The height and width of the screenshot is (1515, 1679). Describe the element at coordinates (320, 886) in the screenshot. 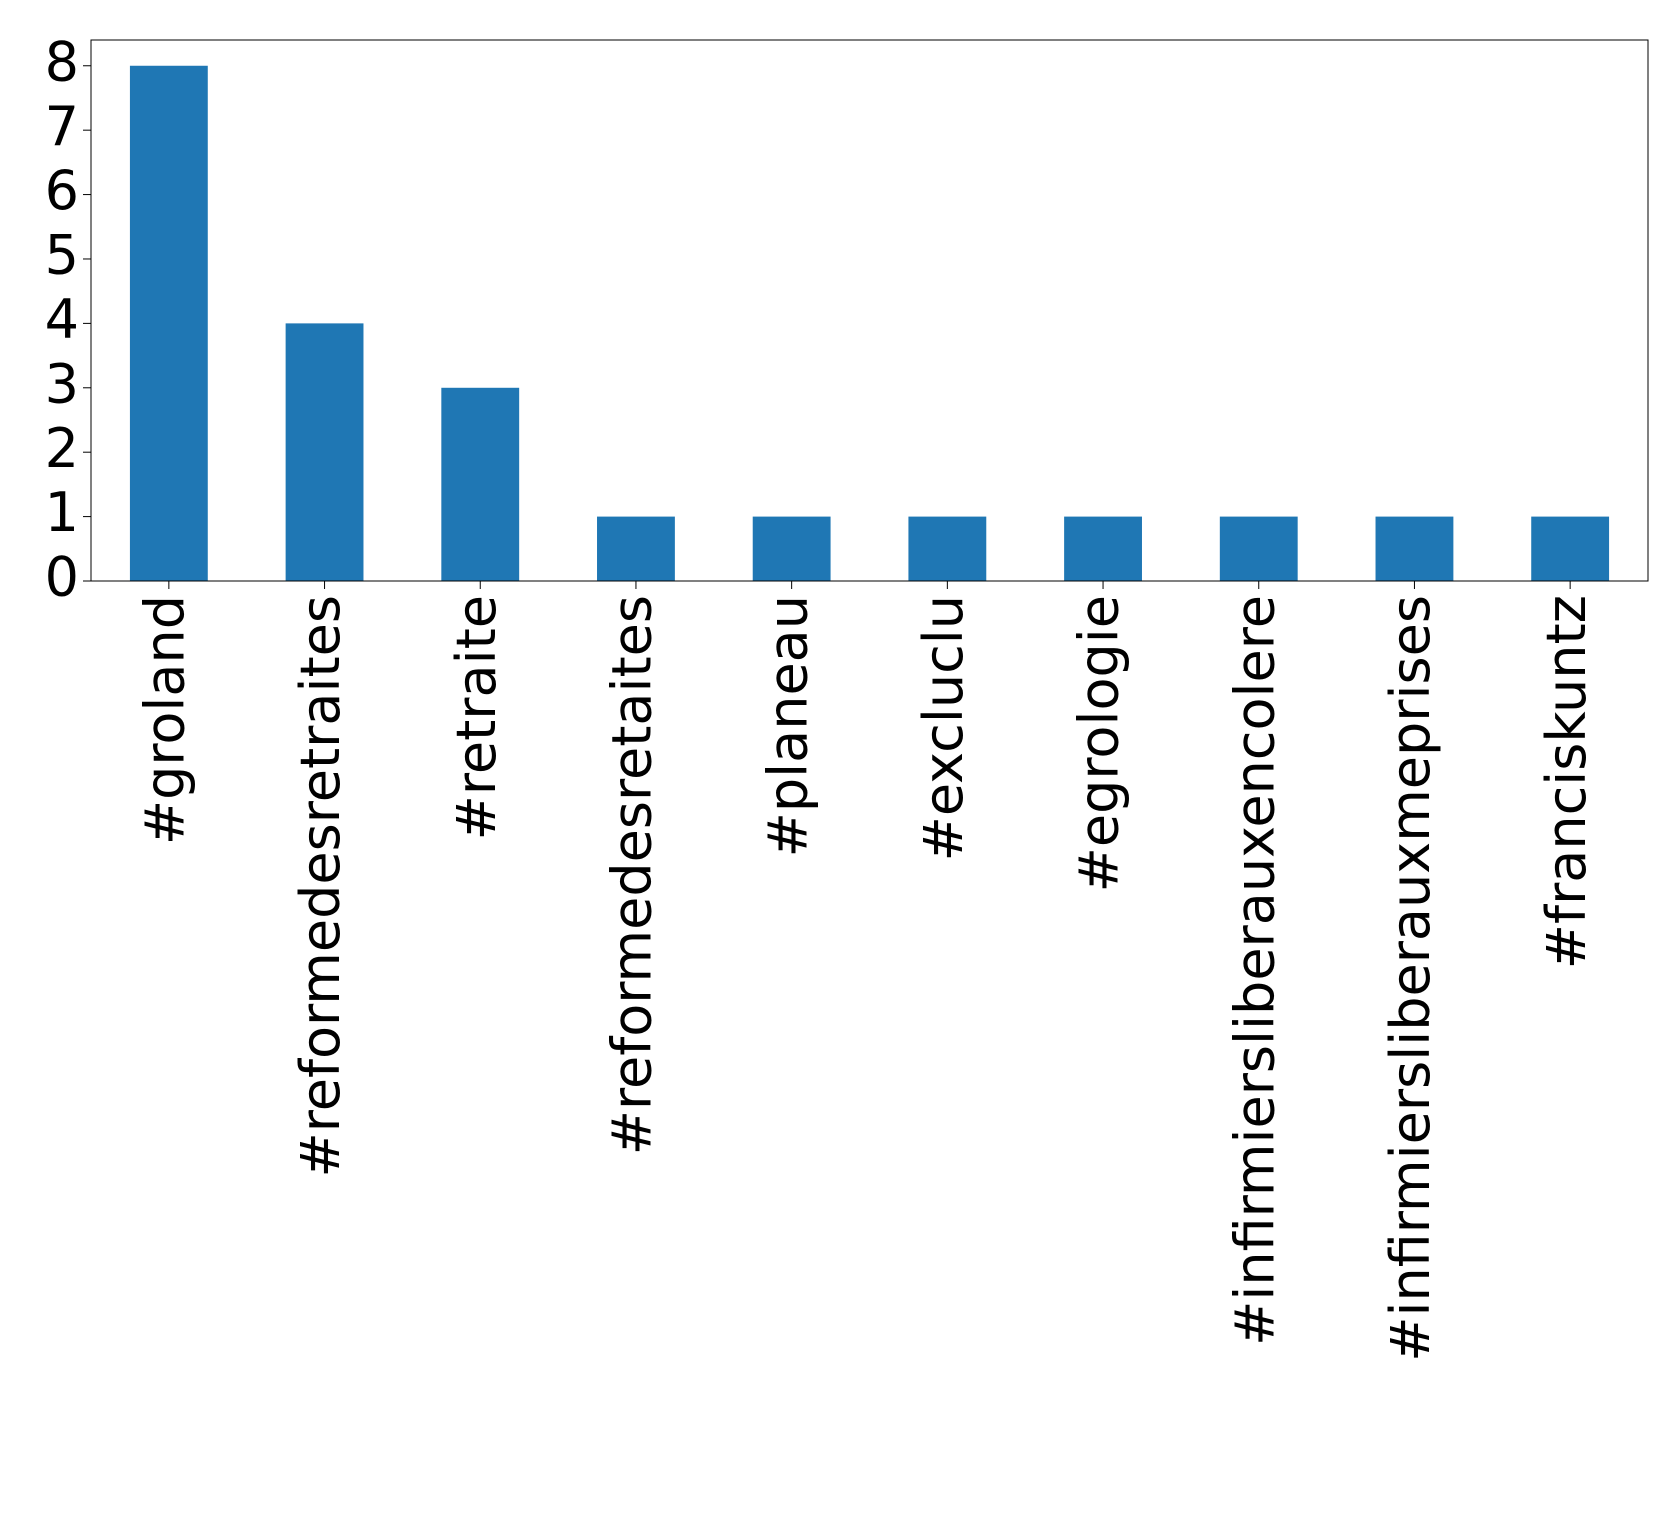

I see `x-tick-label: #reformedesretraites` at that location.